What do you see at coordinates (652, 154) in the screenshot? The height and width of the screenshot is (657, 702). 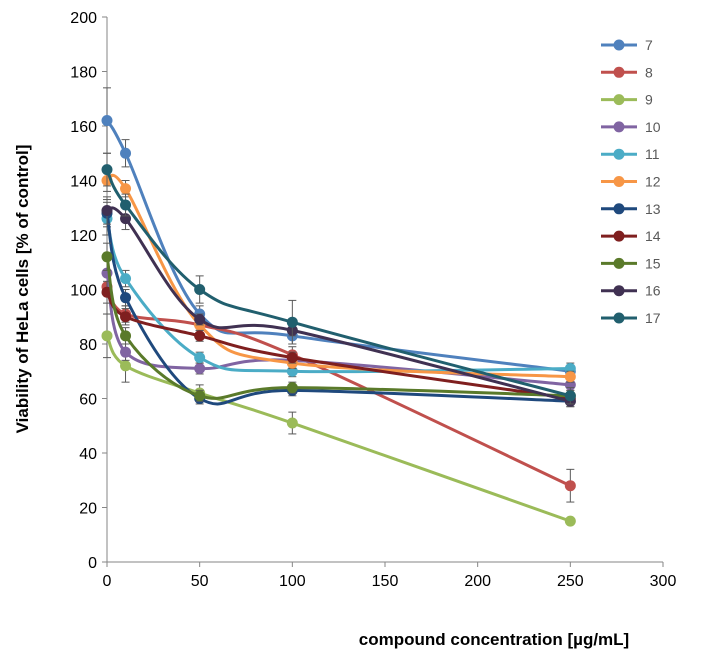 I see `legend-label: 11` at bounding box center [652, 154].